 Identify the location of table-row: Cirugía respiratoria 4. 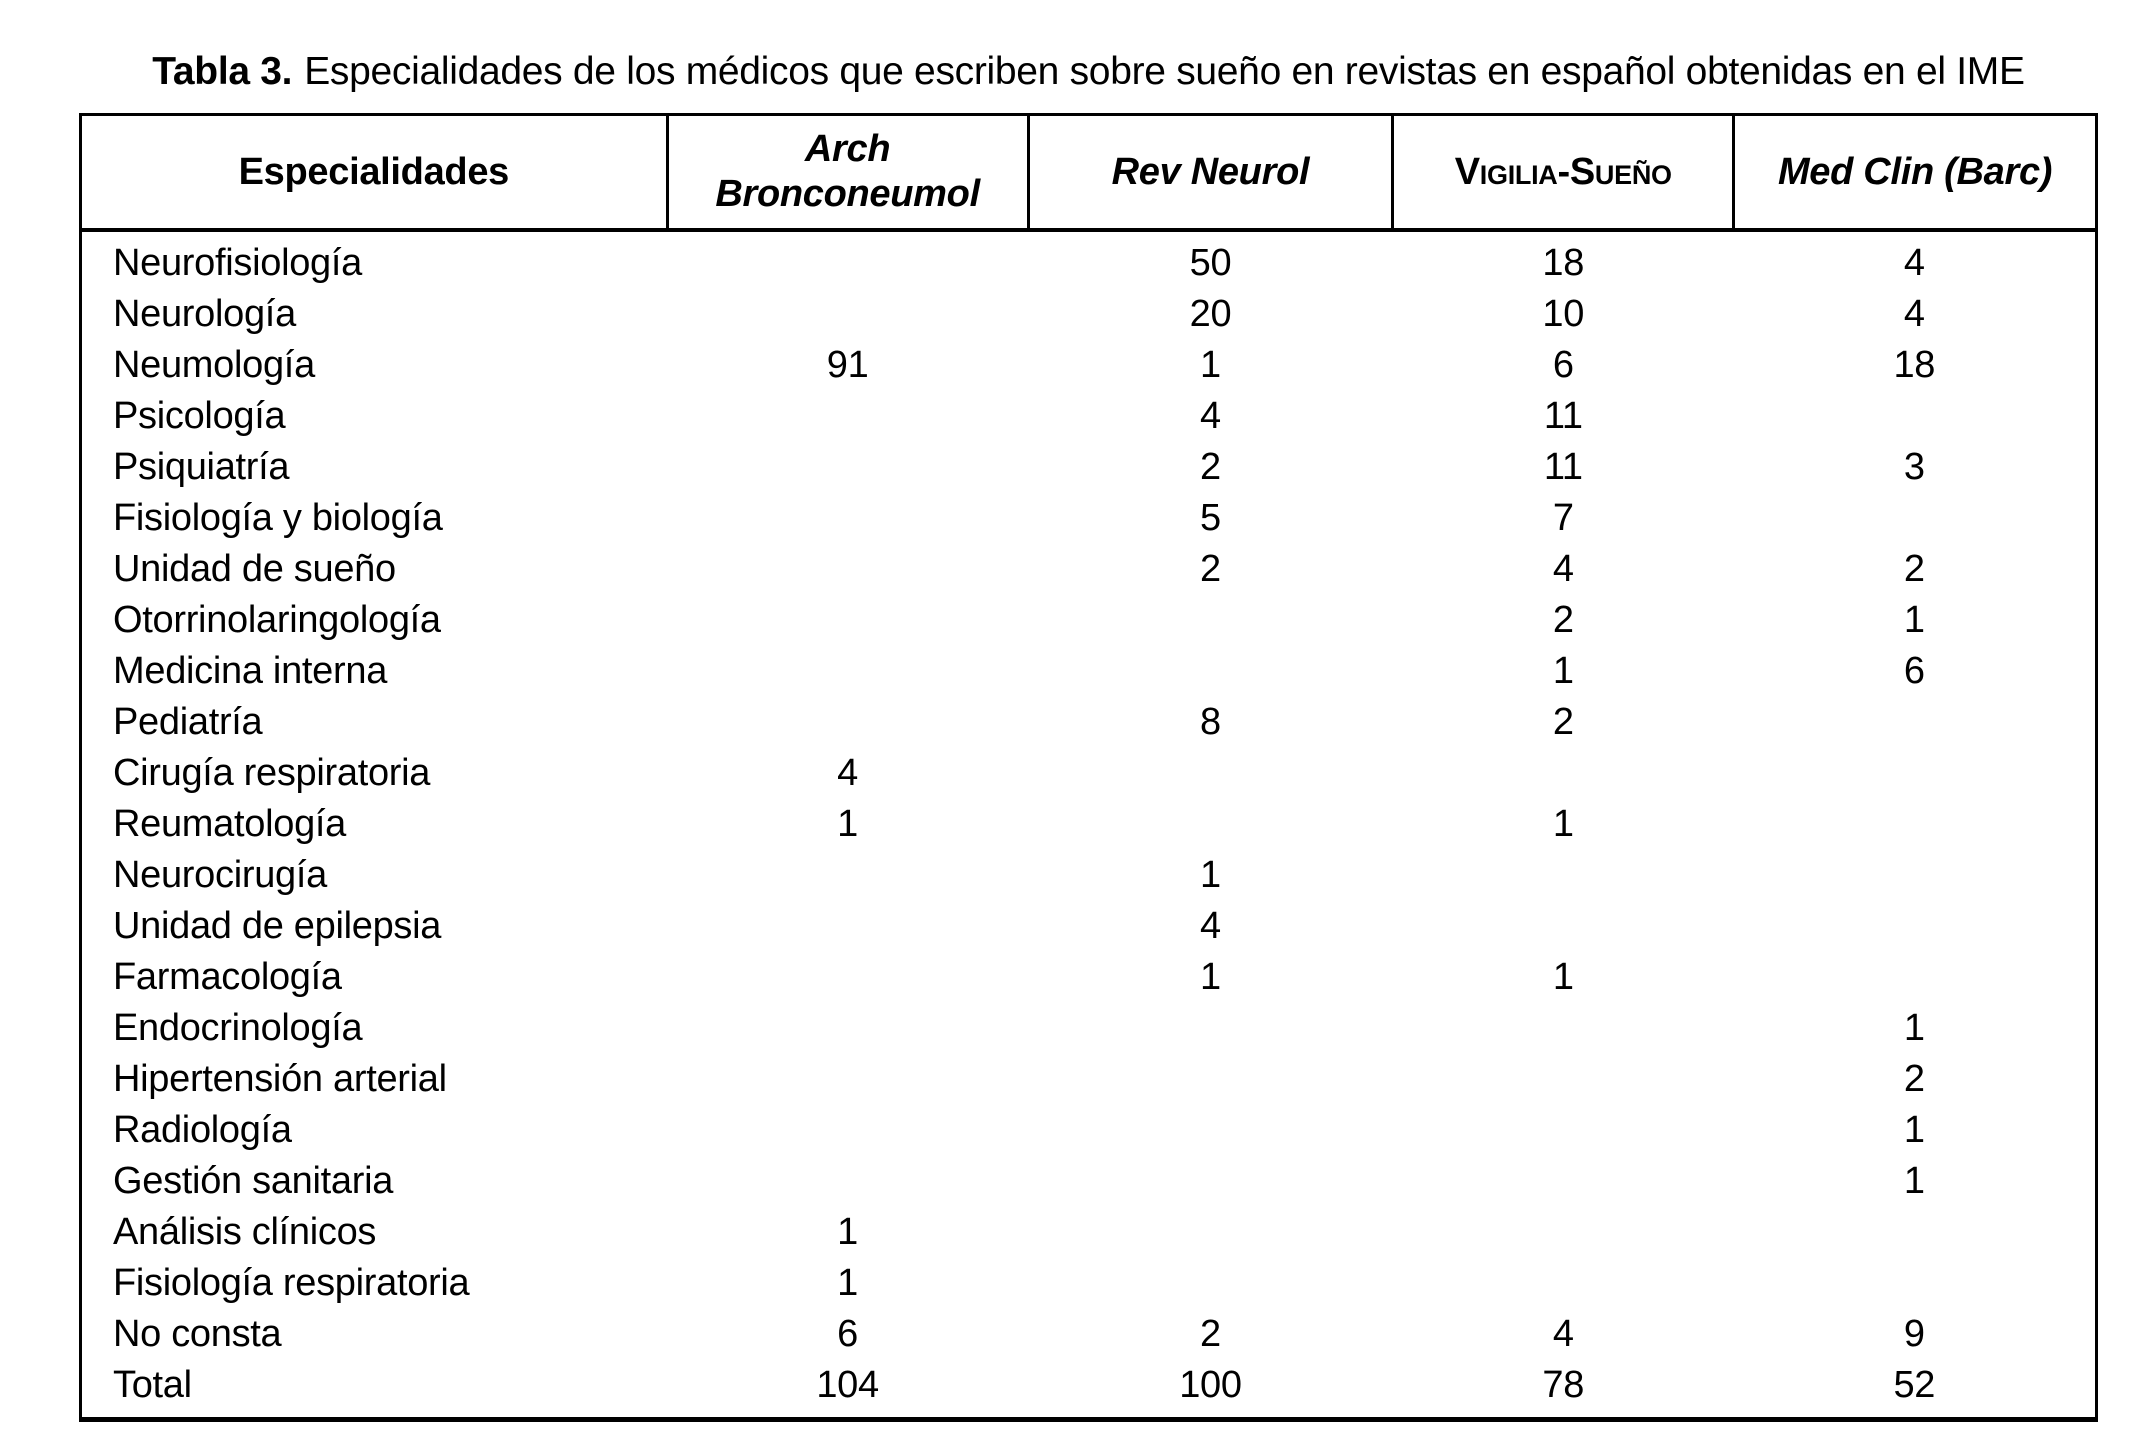
(1089, 773).